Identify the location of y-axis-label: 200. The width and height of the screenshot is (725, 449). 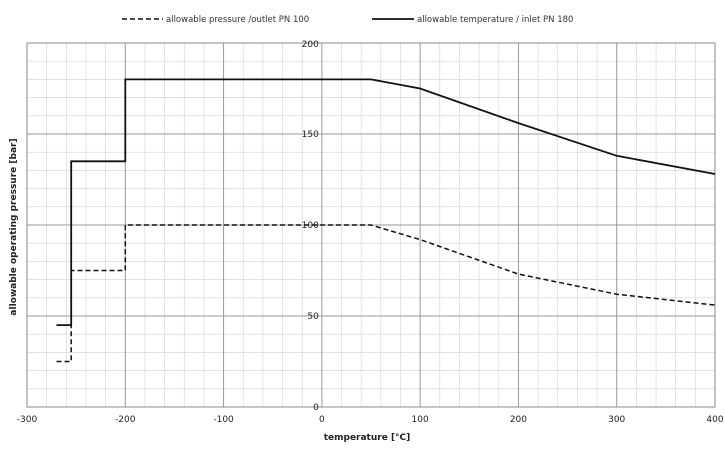
(310, 45).